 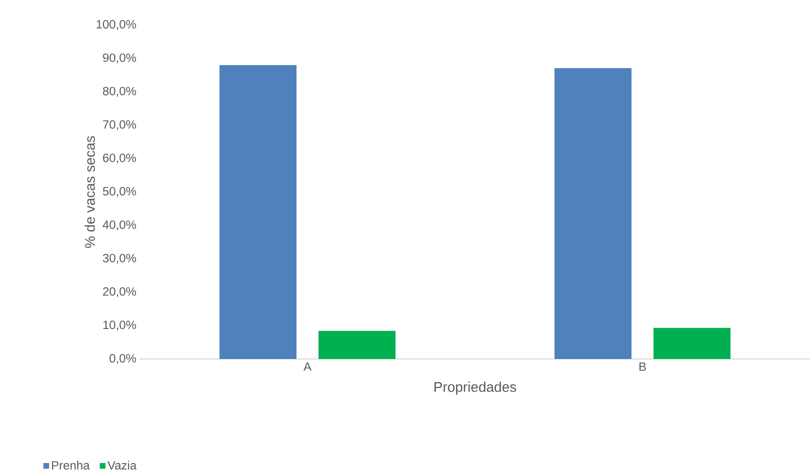 What do you see at coordinates (119, 58) in the screenshot?
I see `y-tick-label: 90,0%` at bounding box center [119, 58].